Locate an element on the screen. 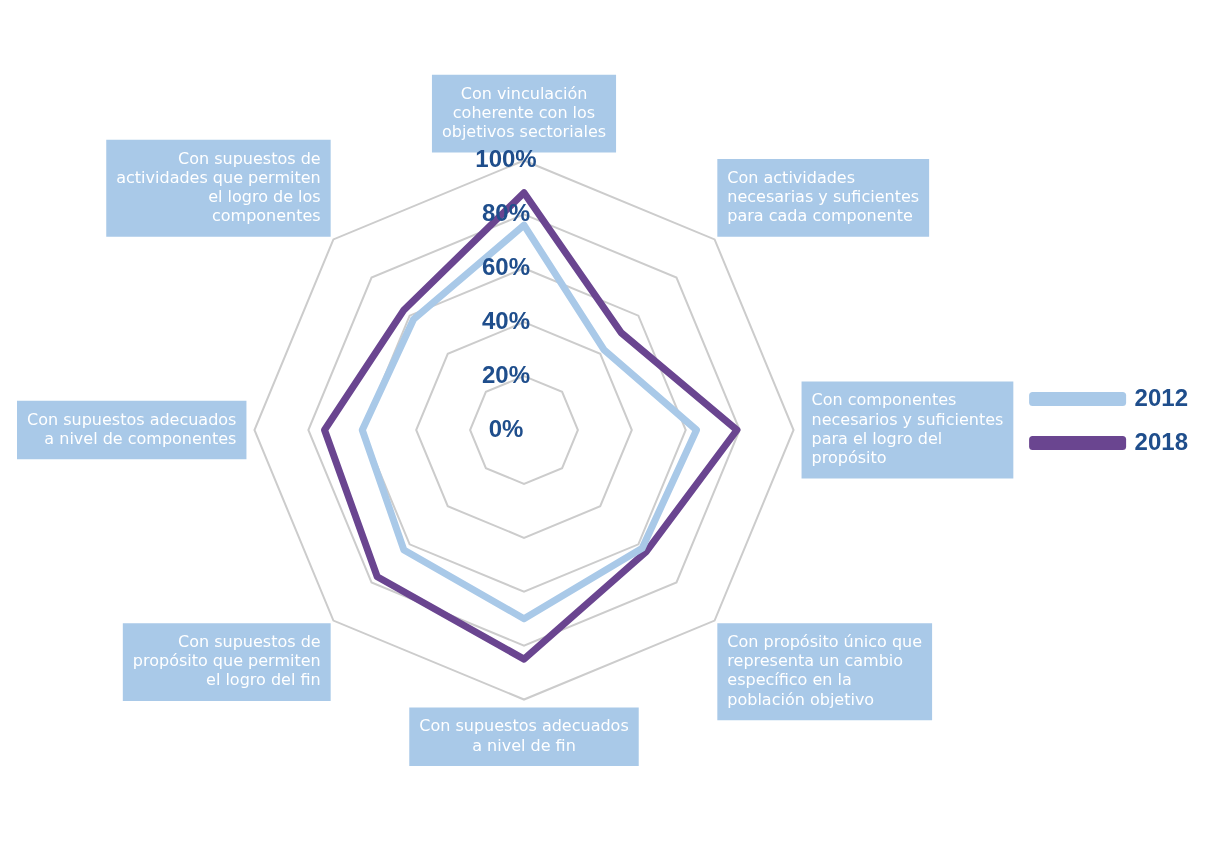 This screenshot has width=1218, height=844. legend-label: 2012 is located at coordinates (1161, 397).